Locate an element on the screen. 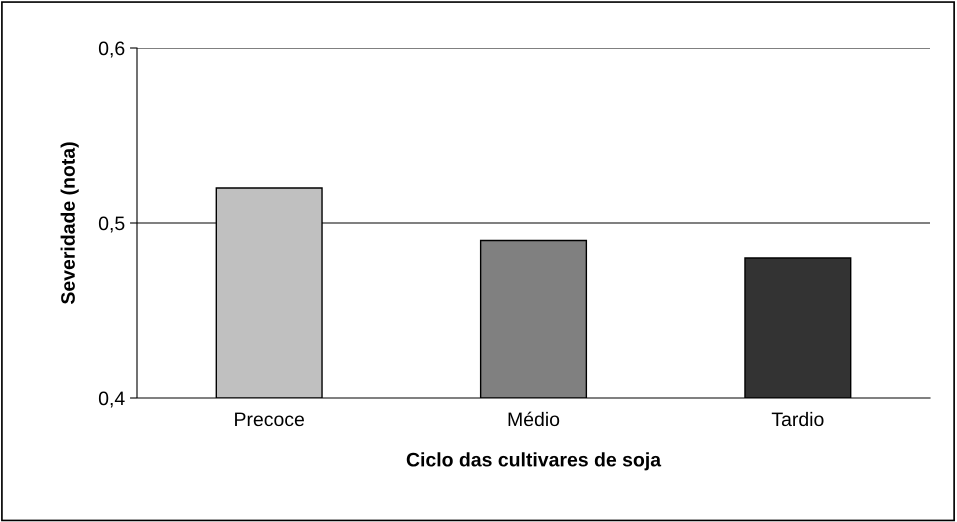 This screenshot has width=957, height=522. x-tick-label: Tardio is located at coordinates (798, 419).